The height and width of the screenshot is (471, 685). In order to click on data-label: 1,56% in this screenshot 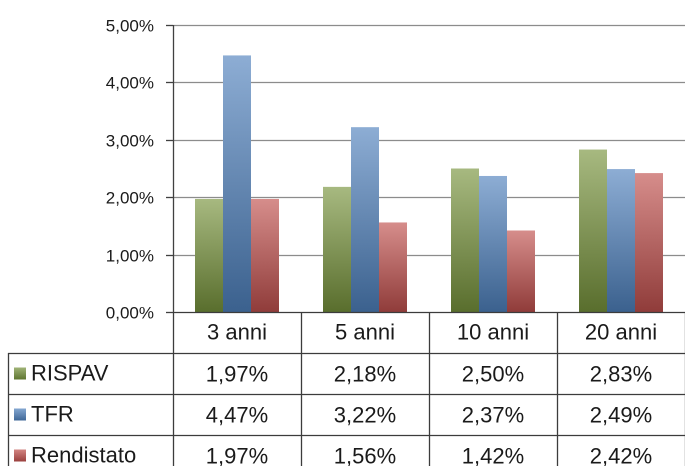, I will do `click(365, 455)`.